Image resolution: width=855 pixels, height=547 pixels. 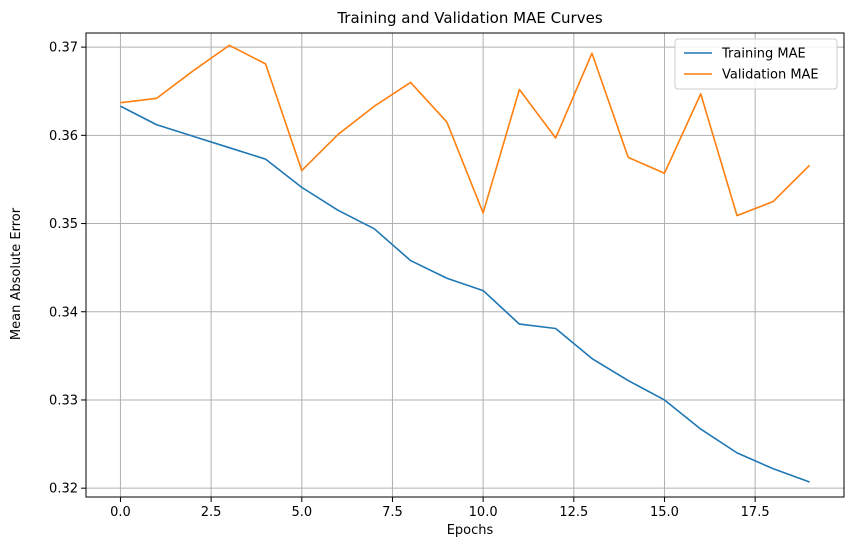 What do you see at coordinates (211, 512) in the screenshot?
I see `x-tick-label: 2.5` at bounding box center [211, 512].